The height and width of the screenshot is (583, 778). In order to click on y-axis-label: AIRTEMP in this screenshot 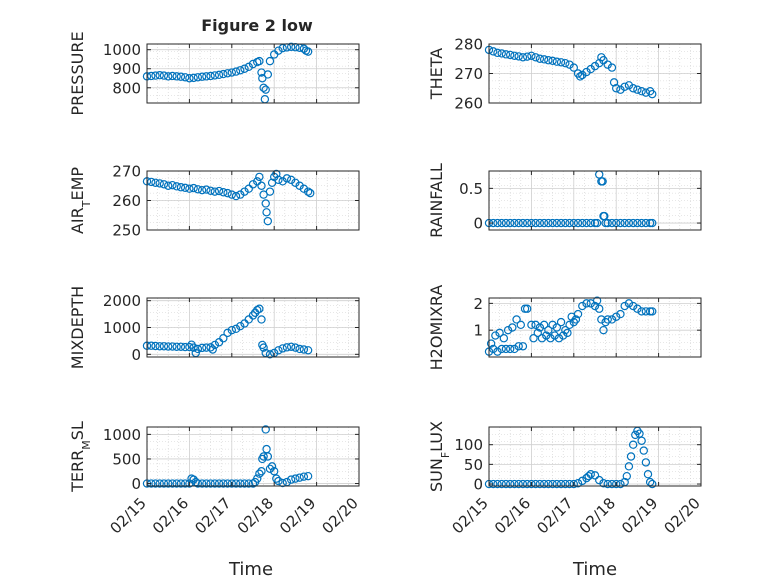, I will do `click(80, 200)`.